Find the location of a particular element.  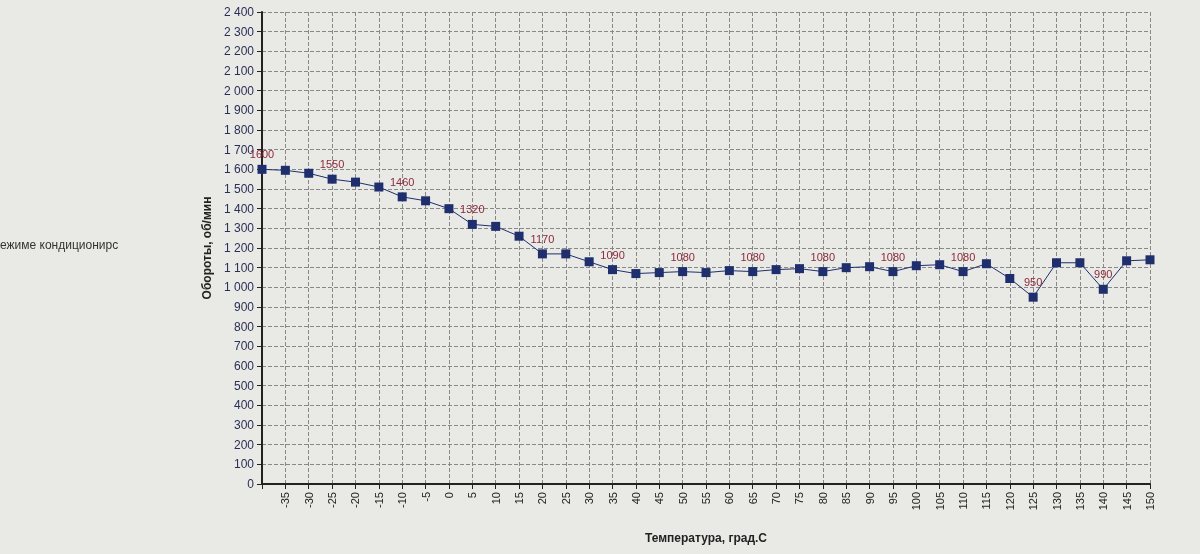

y-tick-label: 600 is located at coordinates (244, 366).